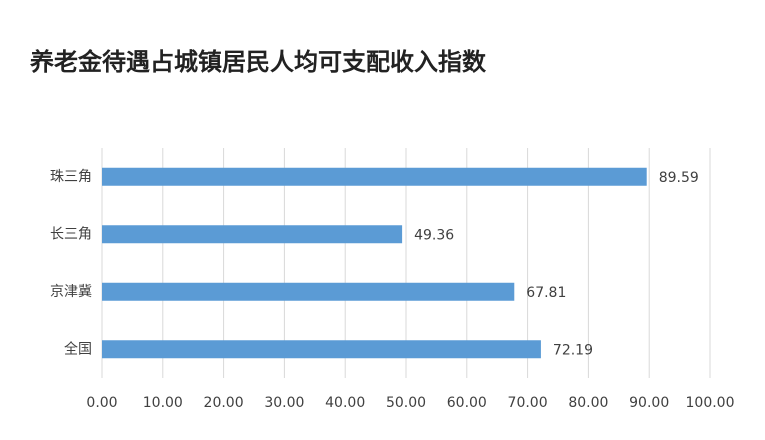  What do you see at coordinates (528, 403) in the screenshot?
I see `x-tick-label: 70.00` at bounding box center [528, 403].